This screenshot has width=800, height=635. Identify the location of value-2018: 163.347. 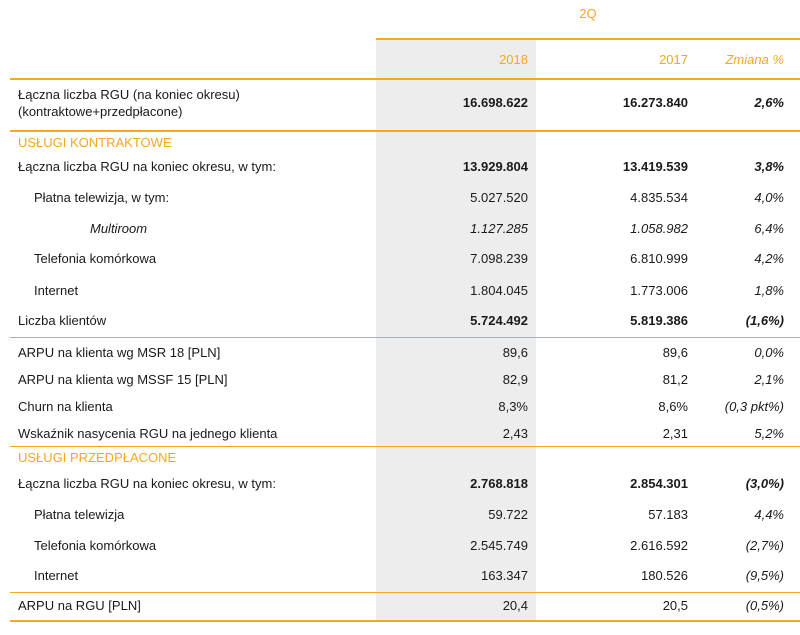
(504, 575).